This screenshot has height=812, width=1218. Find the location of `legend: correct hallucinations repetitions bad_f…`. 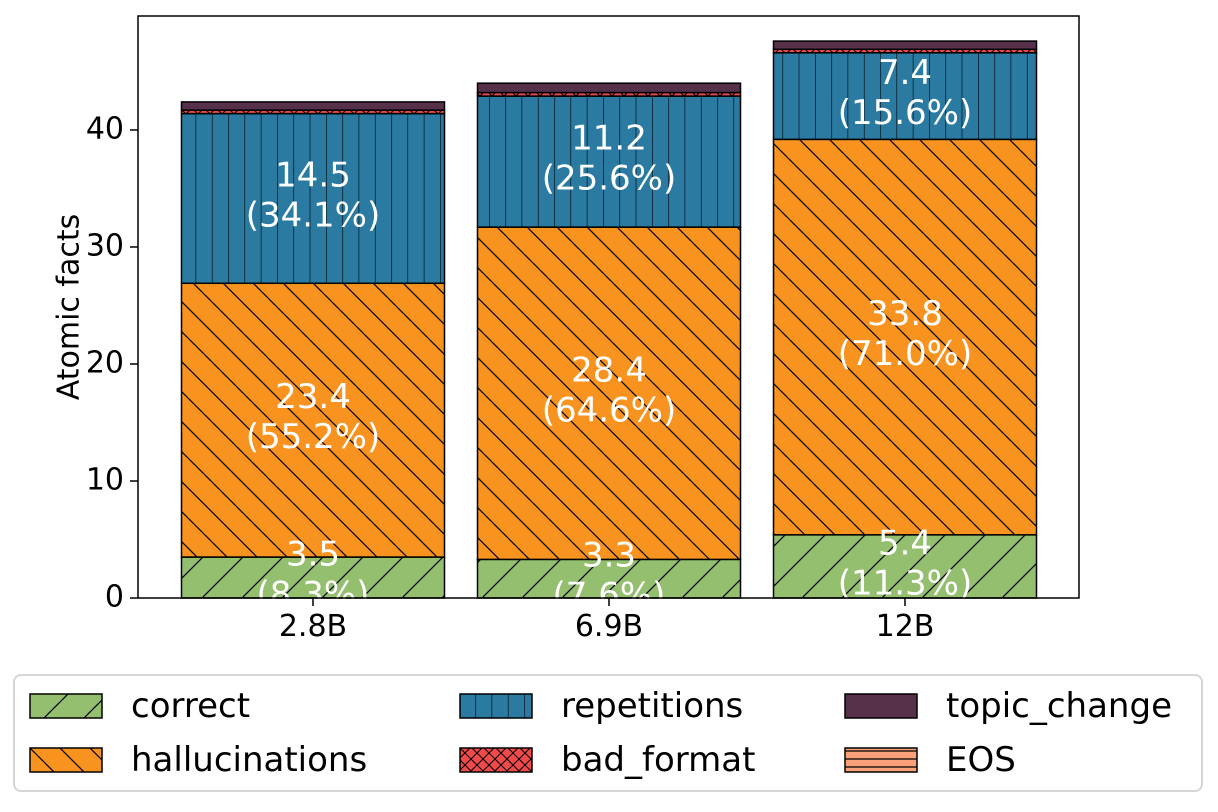

legend: correct hallucinations repetitions bad_f… is located at coordinates (608, 733).